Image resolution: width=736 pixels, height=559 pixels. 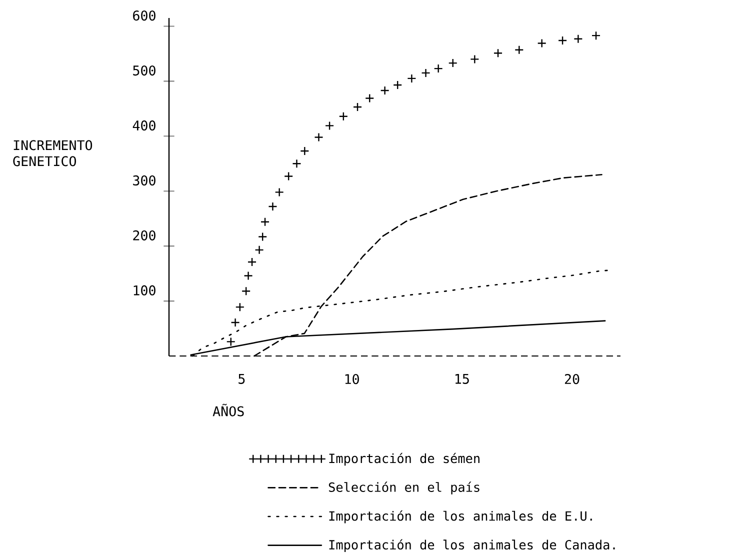 What do you see at coordinates (404, 488) in the screenshot?
I see `legend-label: Selección en el país` at bounding box center [404, 488].